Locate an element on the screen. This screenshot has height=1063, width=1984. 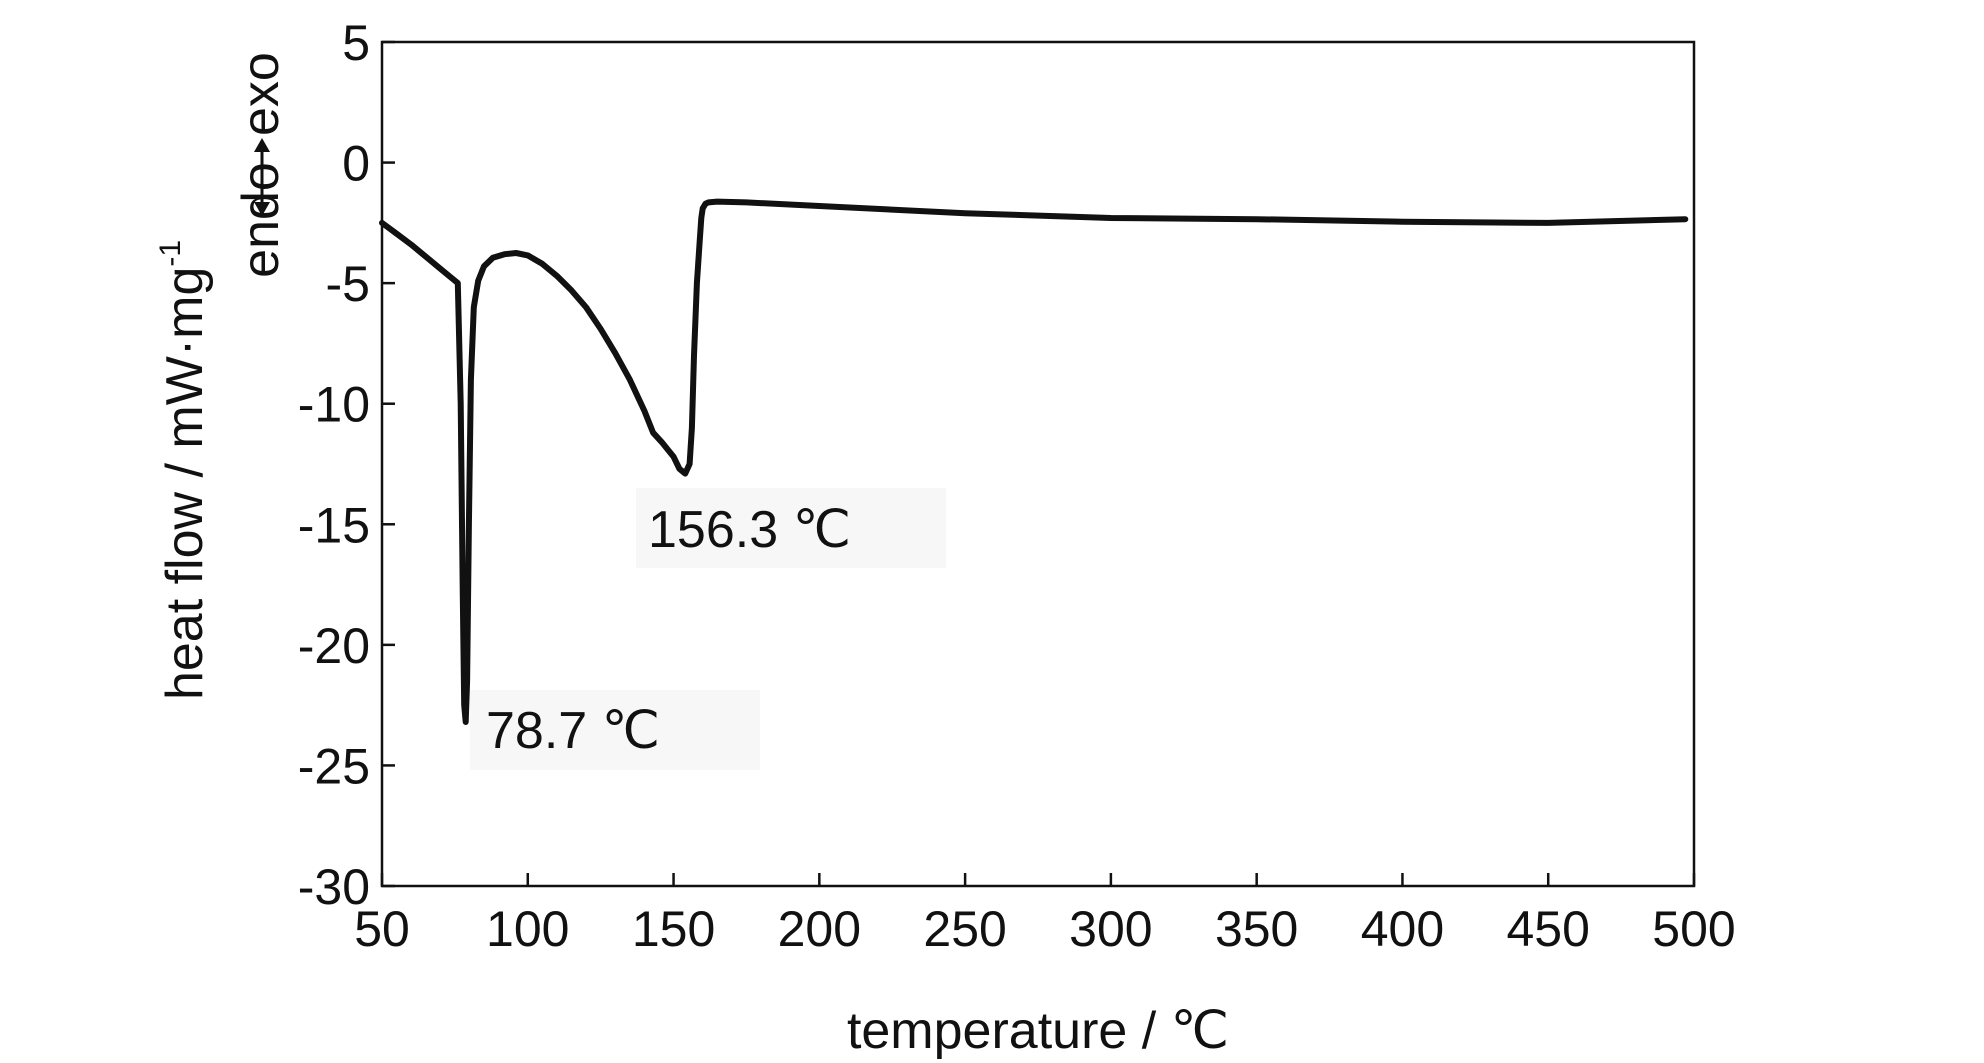
x-tick-label: 150 is located at coordinates (673, 929).